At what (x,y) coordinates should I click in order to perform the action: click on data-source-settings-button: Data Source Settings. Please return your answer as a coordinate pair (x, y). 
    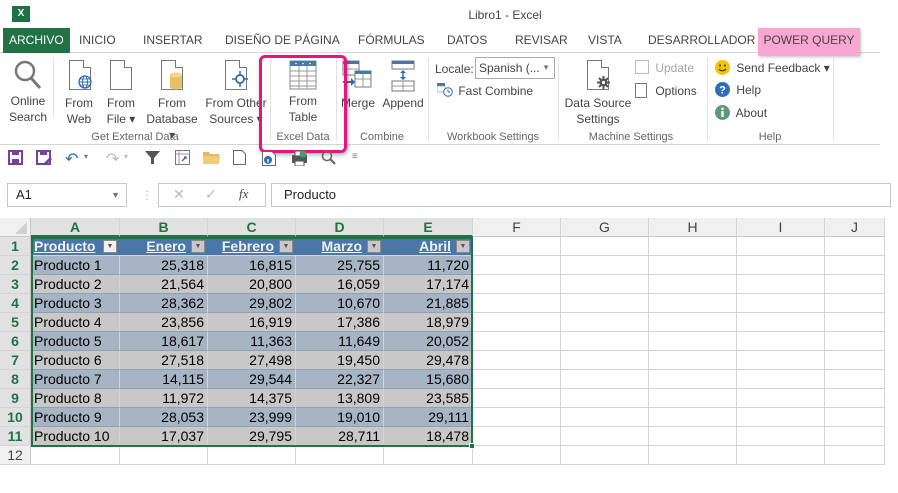
    Looking at the image, I should click on (598, 93).